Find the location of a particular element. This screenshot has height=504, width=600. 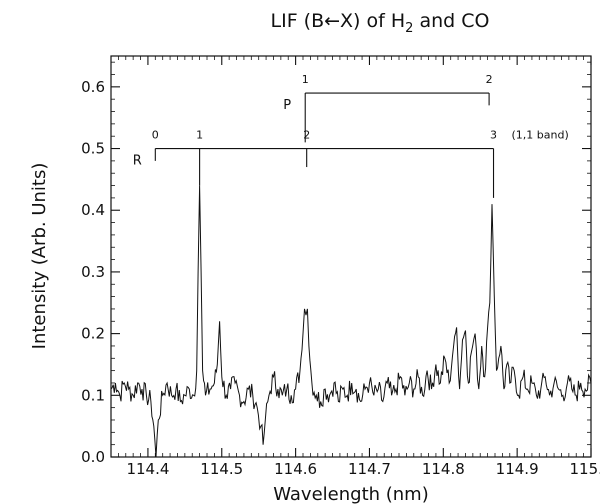

y-tick-label: 0.0 is located at coordinates (93, 457).